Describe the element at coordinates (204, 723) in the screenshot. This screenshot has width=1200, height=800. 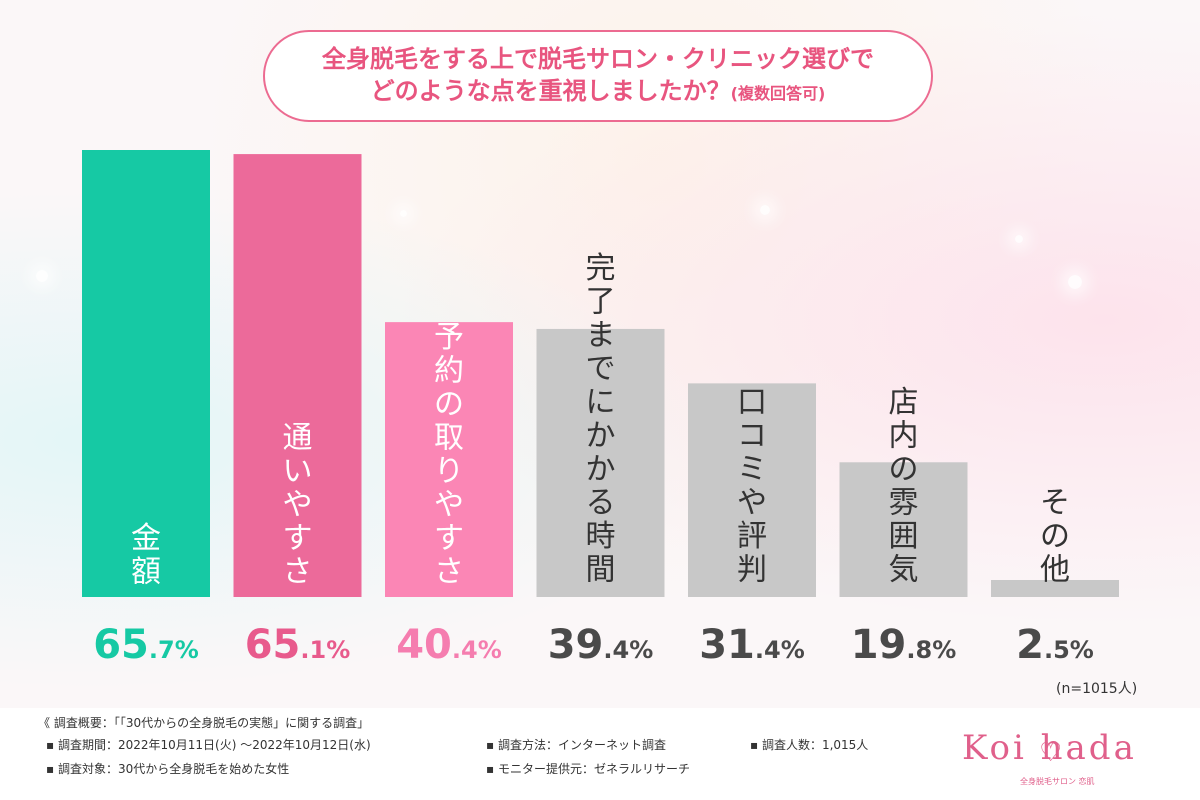
I see `survey-heading: 《 調査概要：「「30代からの全身脱毛の実態」に関する調査」` at that location.